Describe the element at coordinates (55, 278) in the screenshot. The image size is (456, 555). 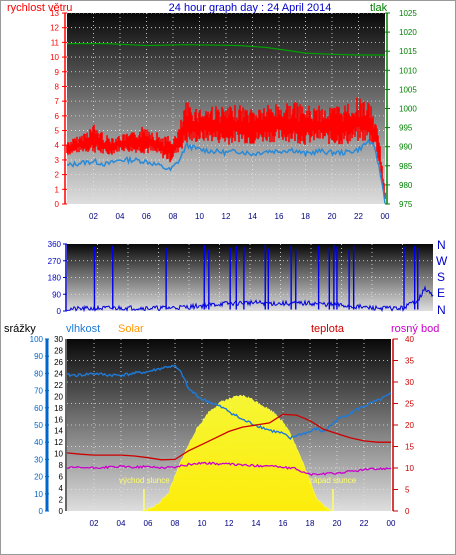
I see `direction-tick: 180` at that location.